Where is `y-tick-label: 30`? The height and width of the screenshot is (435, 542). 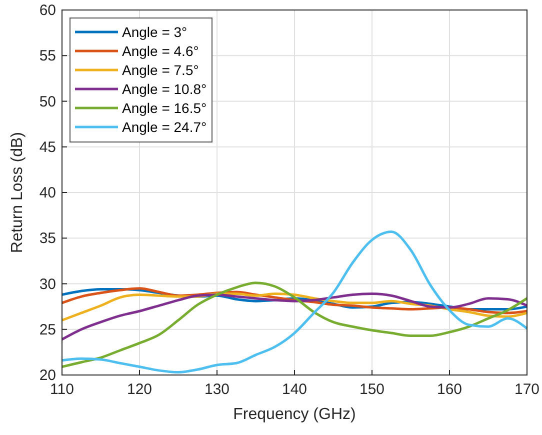 y-tick-label: 30 is located at coordinates (47, 284).